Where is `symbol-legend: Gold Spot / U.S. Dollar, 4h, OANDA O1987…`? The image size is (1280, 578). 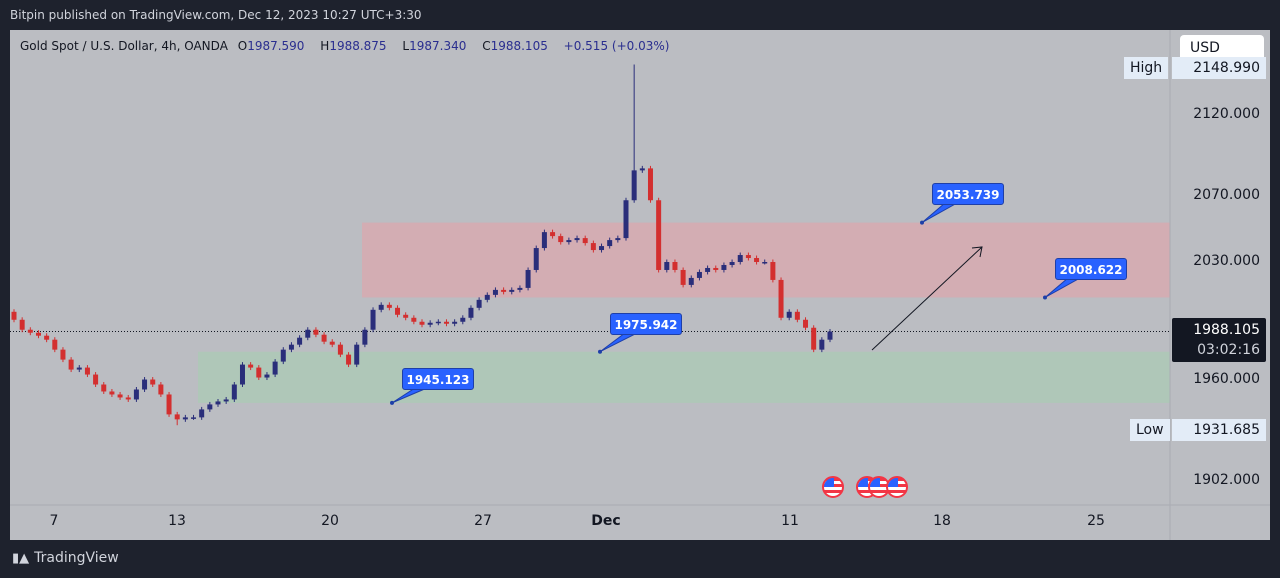 symbol-legend: Gold Spot / U.S. Dollar, 4h, OANDA O1987… is located at coordinates (347, 46).